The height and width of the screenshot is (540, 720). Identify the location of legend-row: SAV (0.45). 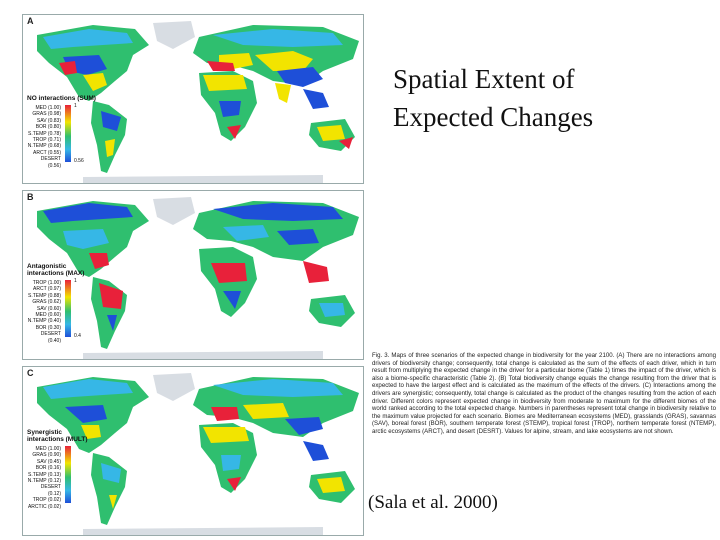
(48, 461).